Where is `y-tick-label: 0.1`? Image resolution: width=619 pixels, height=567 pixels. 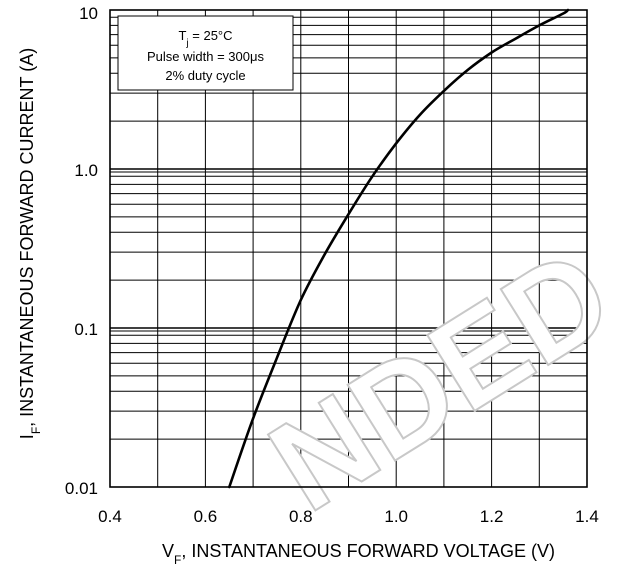 y-tick-label: 0.1 is located at coordinates (86, 329).